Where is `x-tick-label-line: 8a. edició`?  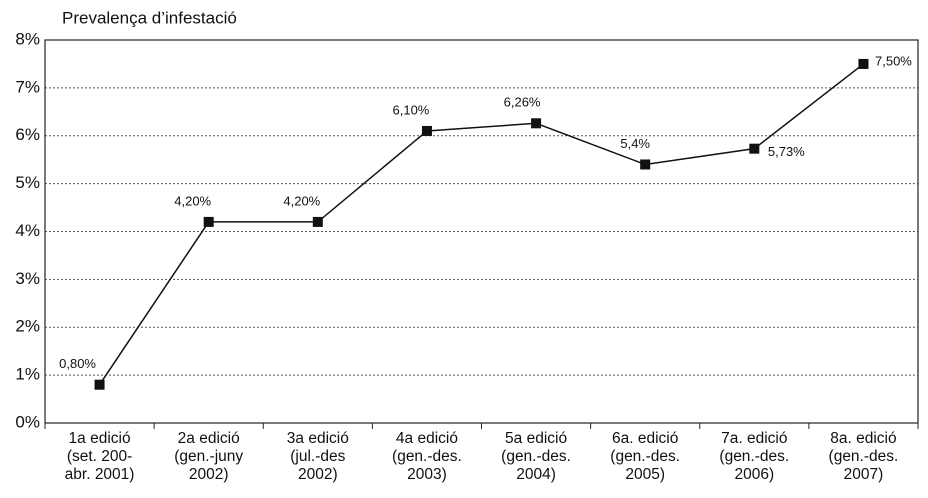 x-tick-label-line: 8a. edició is located at coordinates (863, 438).